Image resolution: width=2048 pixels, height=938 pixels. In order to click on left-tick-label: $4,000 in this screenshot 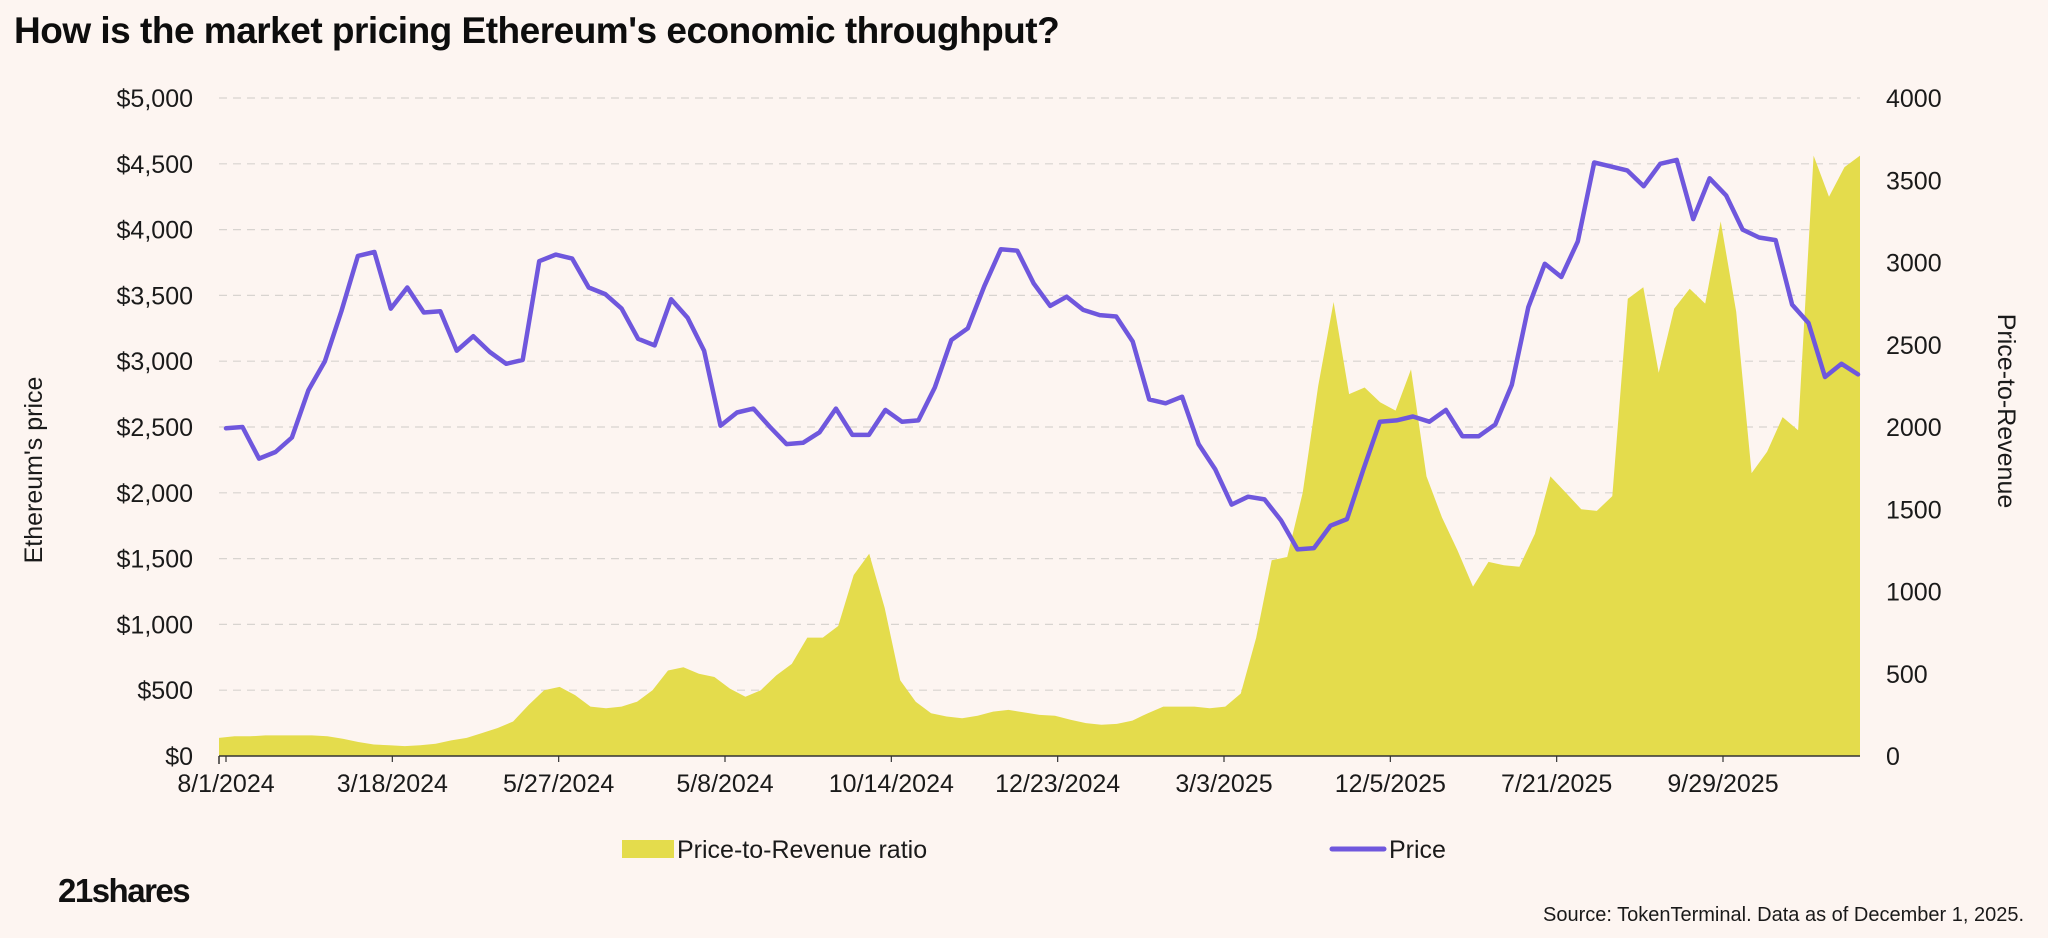, I will do `click(155, 231)`.